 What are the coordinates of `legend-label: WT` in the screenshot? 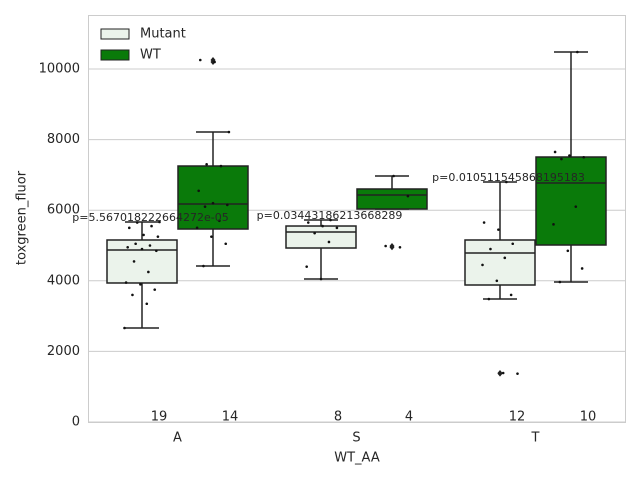 It's located at (150, 55).